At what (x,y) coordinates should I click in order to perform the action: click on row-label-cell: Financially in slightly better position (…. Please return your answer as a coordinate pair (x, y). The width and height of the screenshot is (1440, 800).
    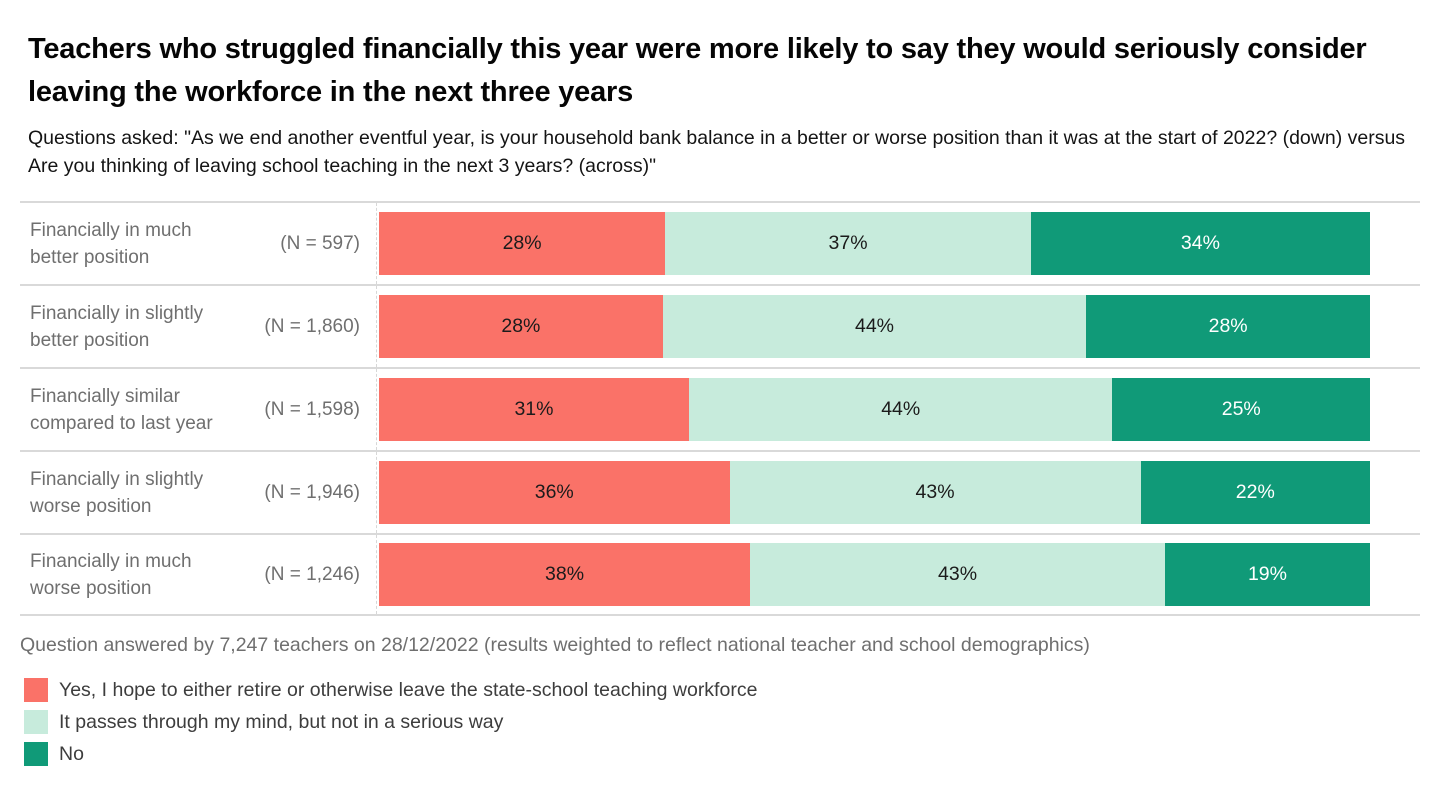
    Looking at the image, I should click on (198, 326).